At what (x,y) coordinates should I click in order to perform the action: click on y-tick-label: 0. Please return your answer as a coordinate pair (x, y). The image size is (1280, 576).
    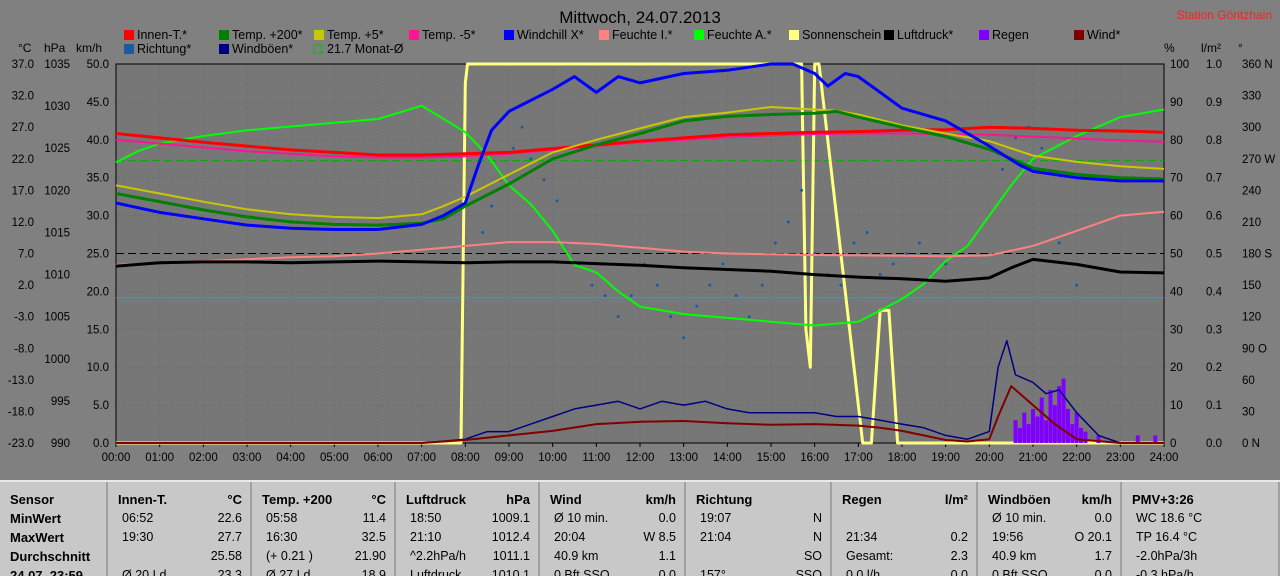
    Looking at the image, I should click on (1173, 444).